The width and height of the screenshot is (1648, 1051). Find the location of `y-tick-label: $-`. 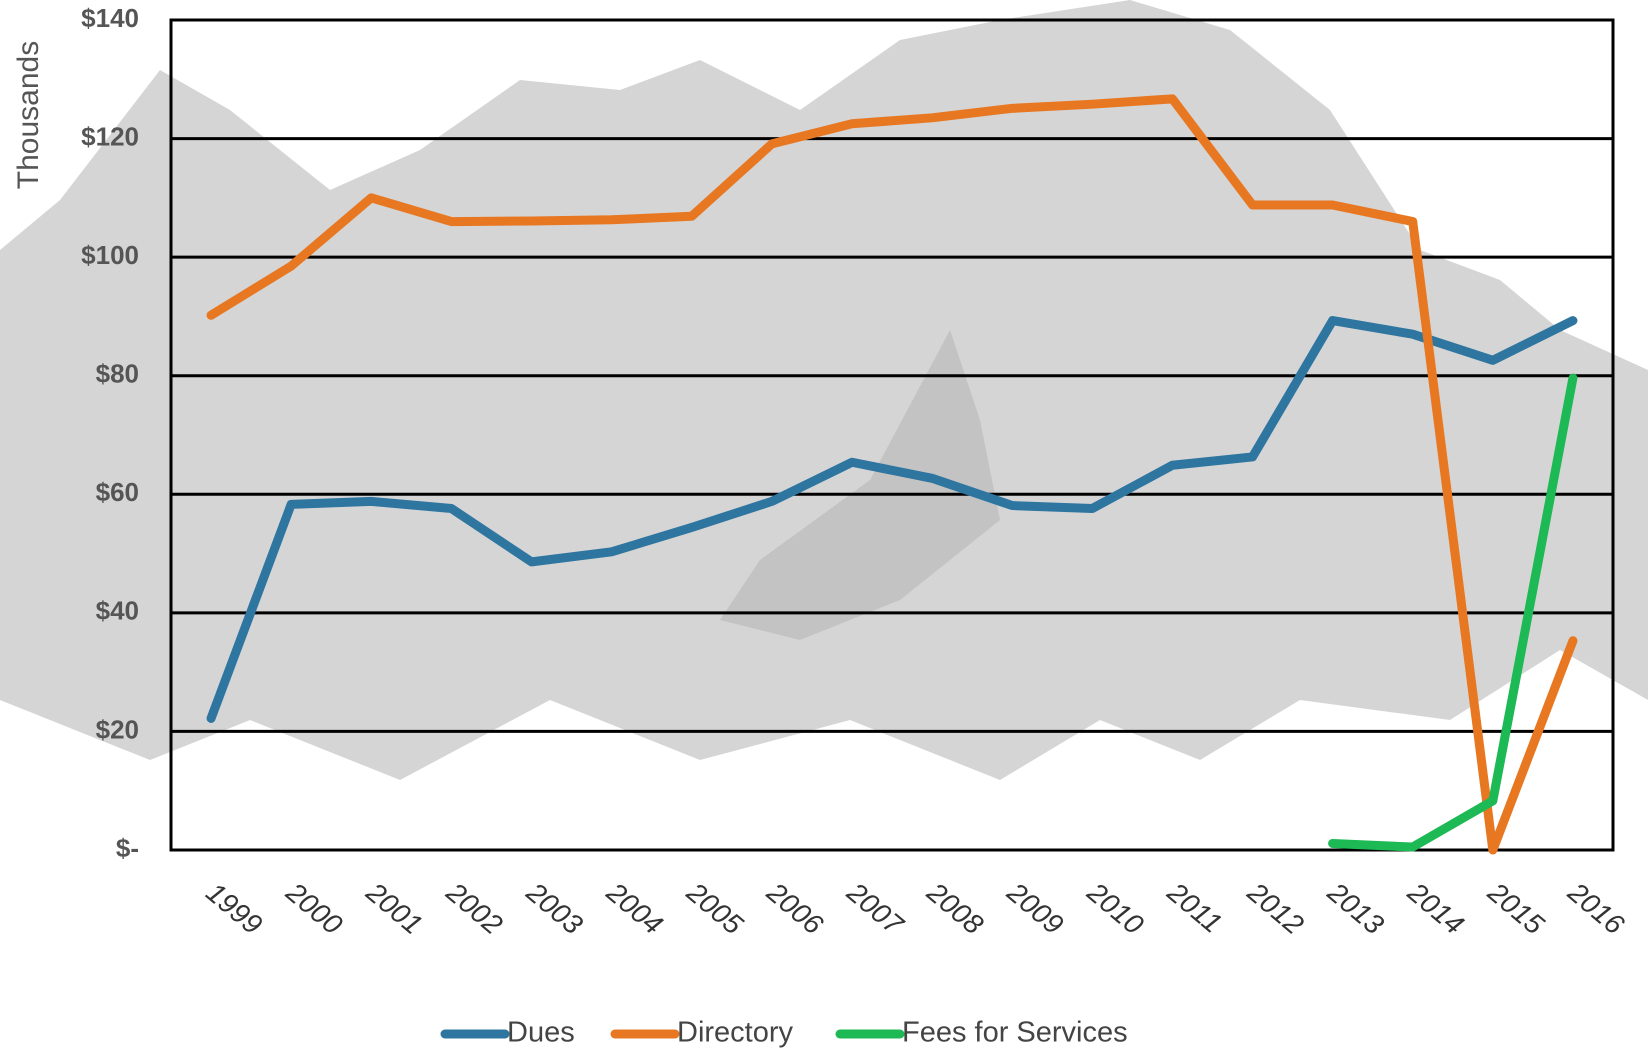

y-tick-label: $- is located at coordinates (127, 848).